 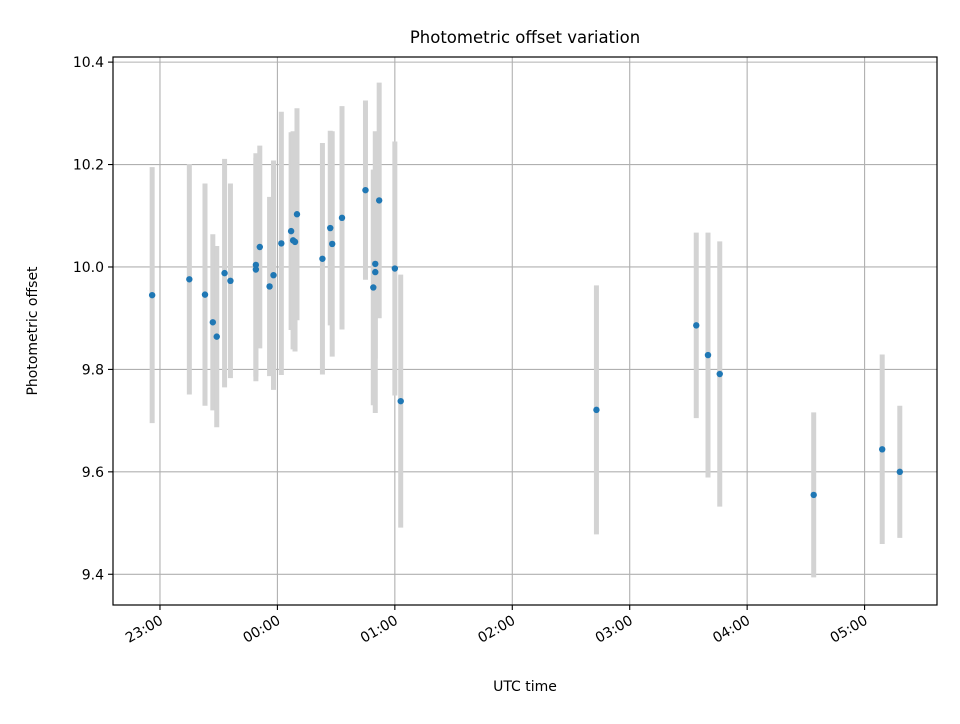 I want to click on y-tick-label: 9.4, so click(x=93, y=575).